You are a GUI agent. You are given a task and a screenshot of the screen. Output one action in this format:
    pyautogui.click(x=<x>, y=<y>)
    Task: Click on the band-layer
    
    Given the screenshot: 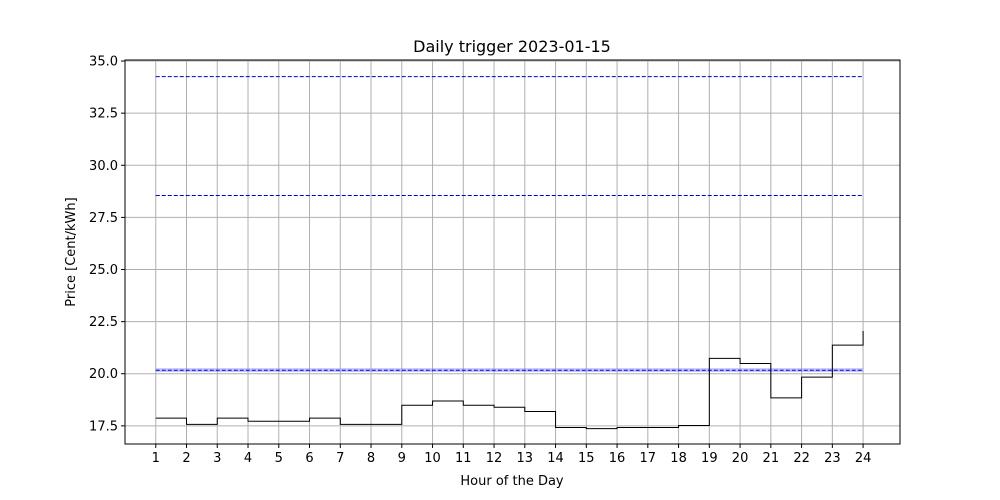 What is the action you would take?
    pyautogui.click(x=509, y=370)
    